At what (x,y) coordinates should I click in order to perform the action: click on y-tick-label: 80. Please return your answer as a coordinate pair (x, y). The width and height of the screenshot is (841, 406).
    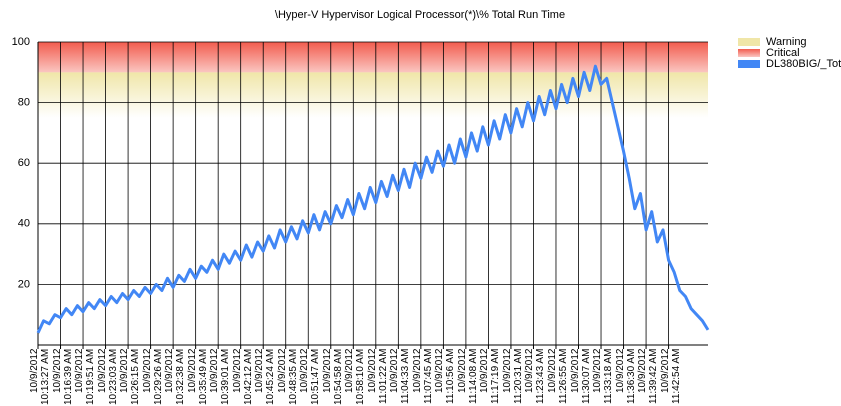
    Looking at the image, I should click on (24, 103).